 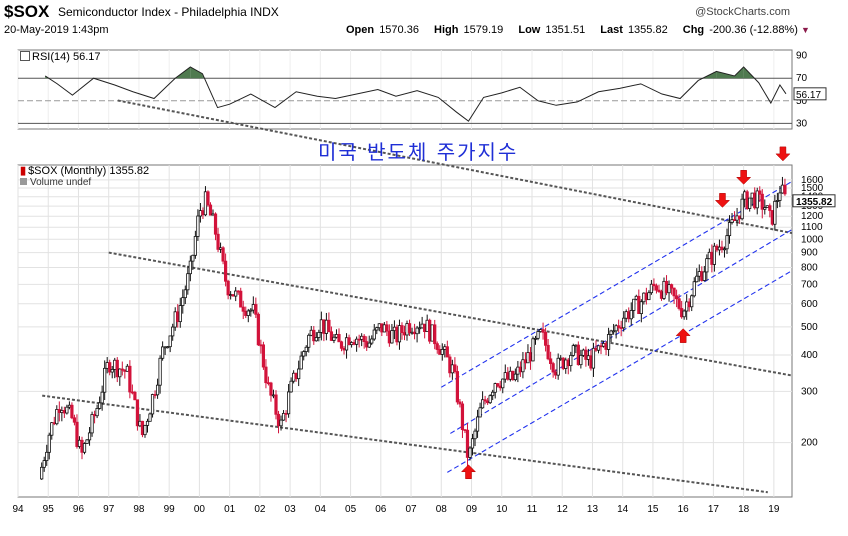 What do you see at coordinates (565, 30) in the screenshot?
I see `low-value: 1351.51` at bounding box center [565, 30].